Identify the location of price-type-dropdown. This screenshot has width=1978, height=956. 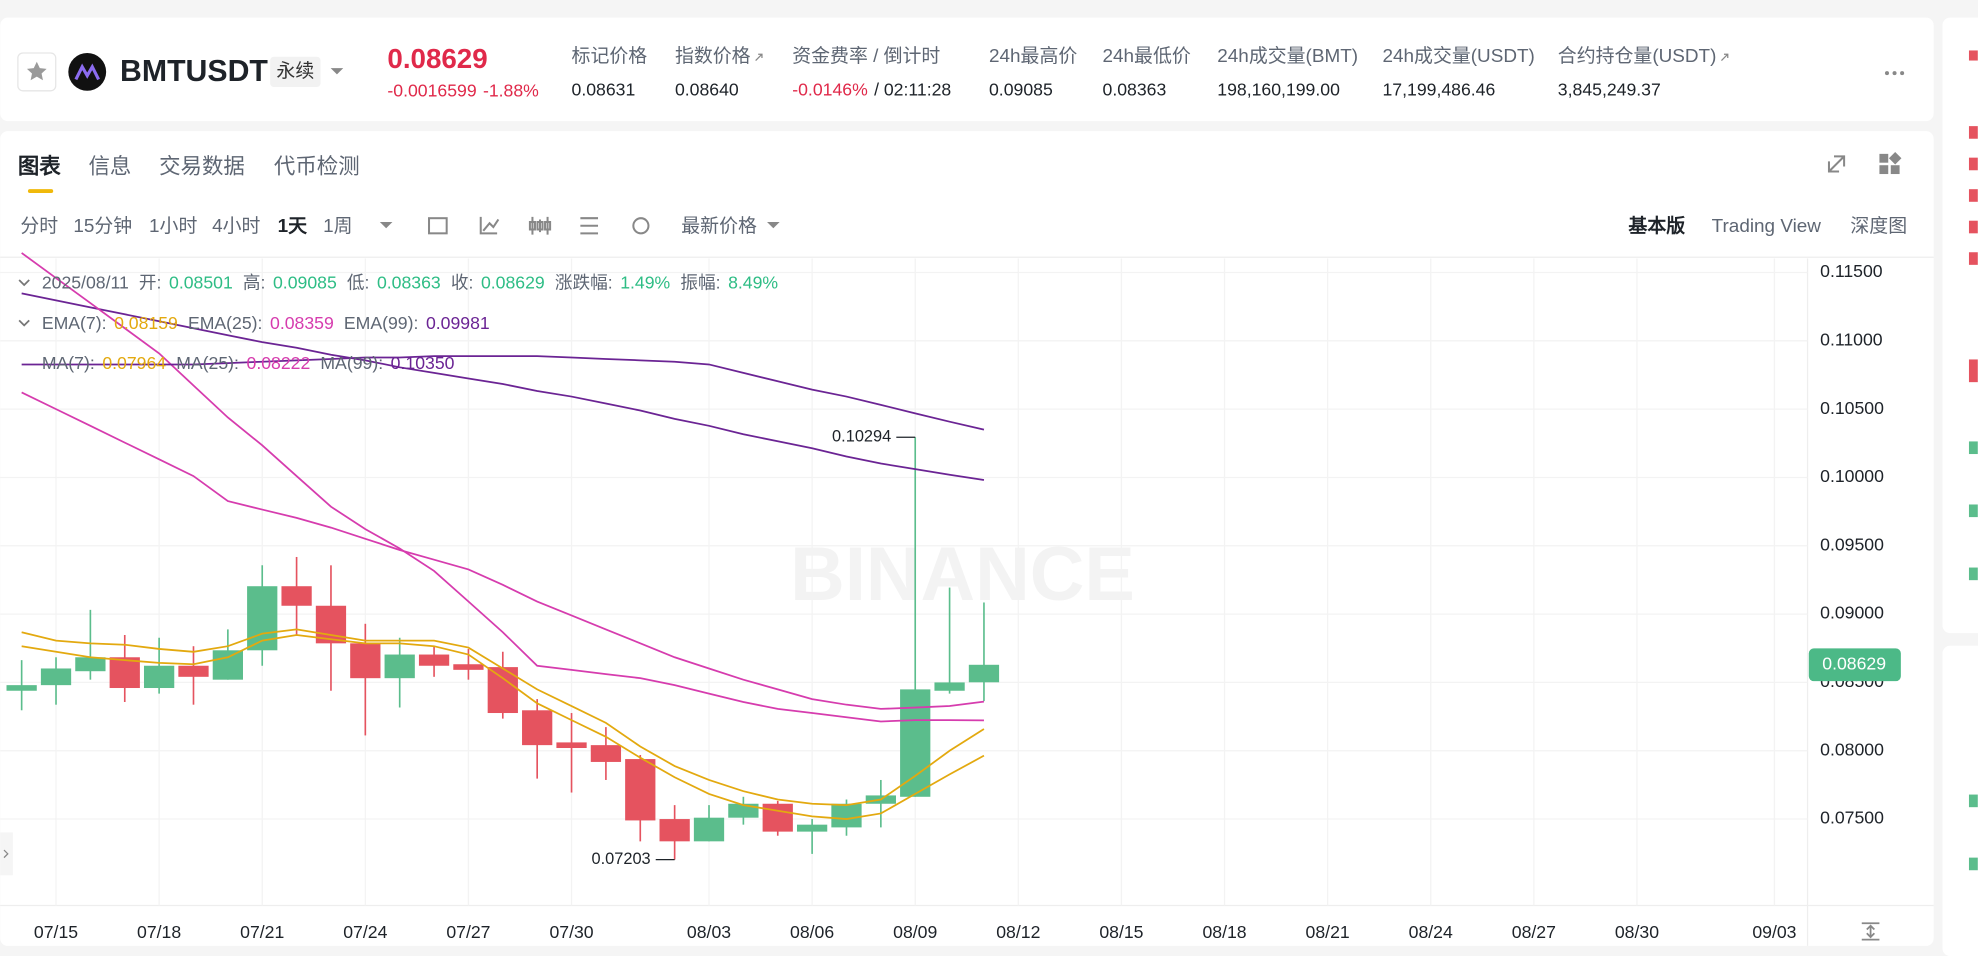
(773, 225).